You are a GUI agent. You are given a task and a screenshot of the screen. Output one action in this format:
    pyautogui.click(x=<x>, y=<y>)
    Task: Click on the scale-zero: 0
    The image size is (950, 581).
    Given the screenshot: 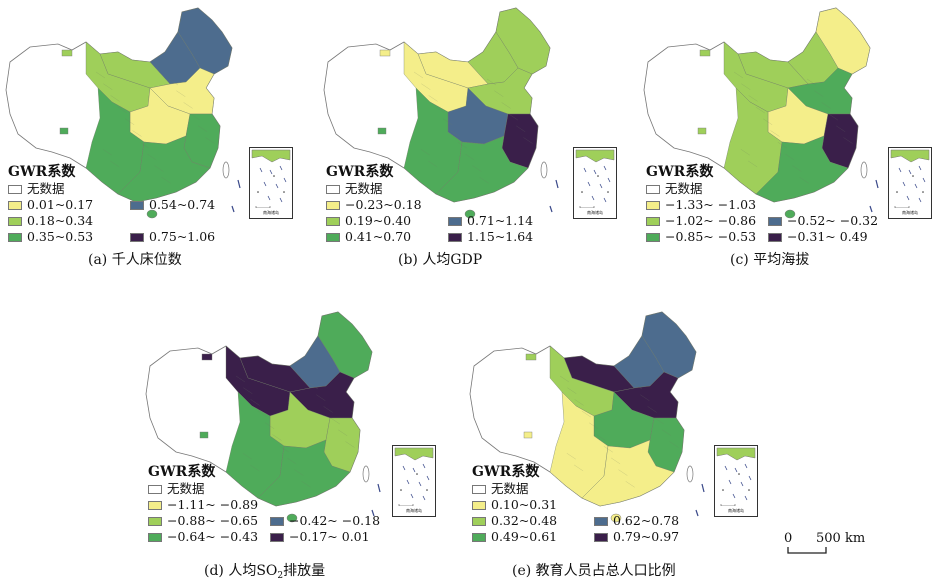 What is the action you would take?
    pyautogui.click(x=788, y=538)
    